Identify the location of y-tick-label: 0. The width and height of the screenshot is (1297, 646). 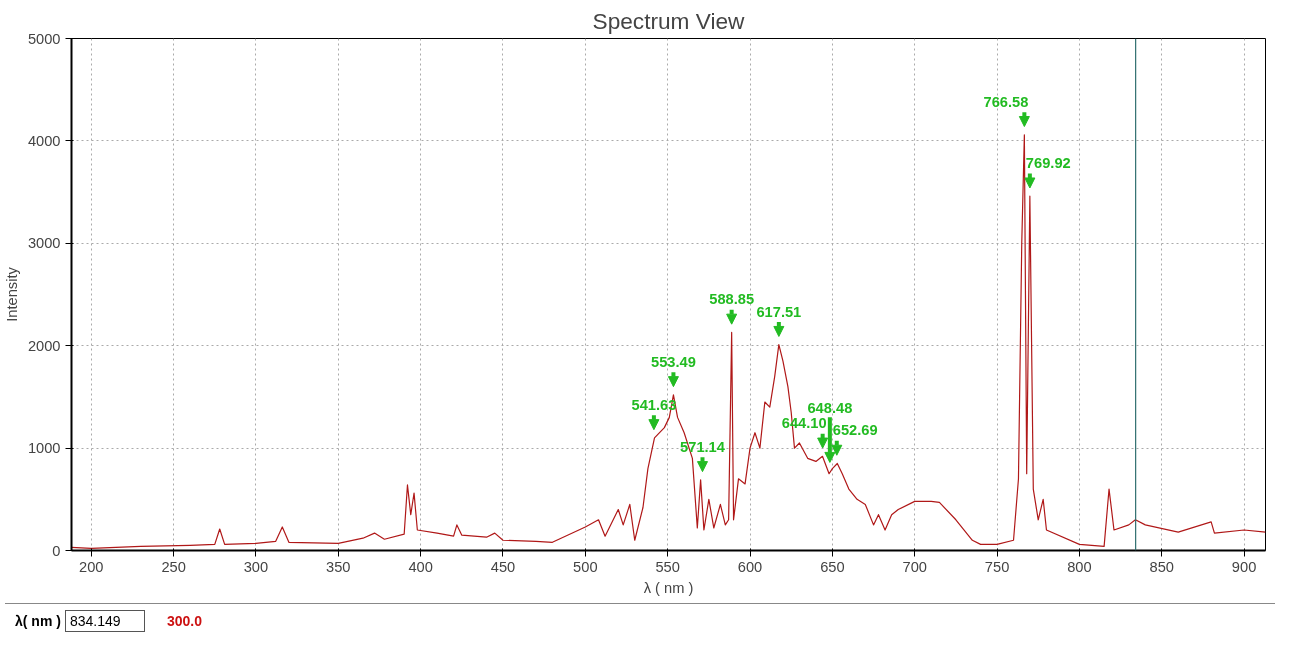
(56, 550).